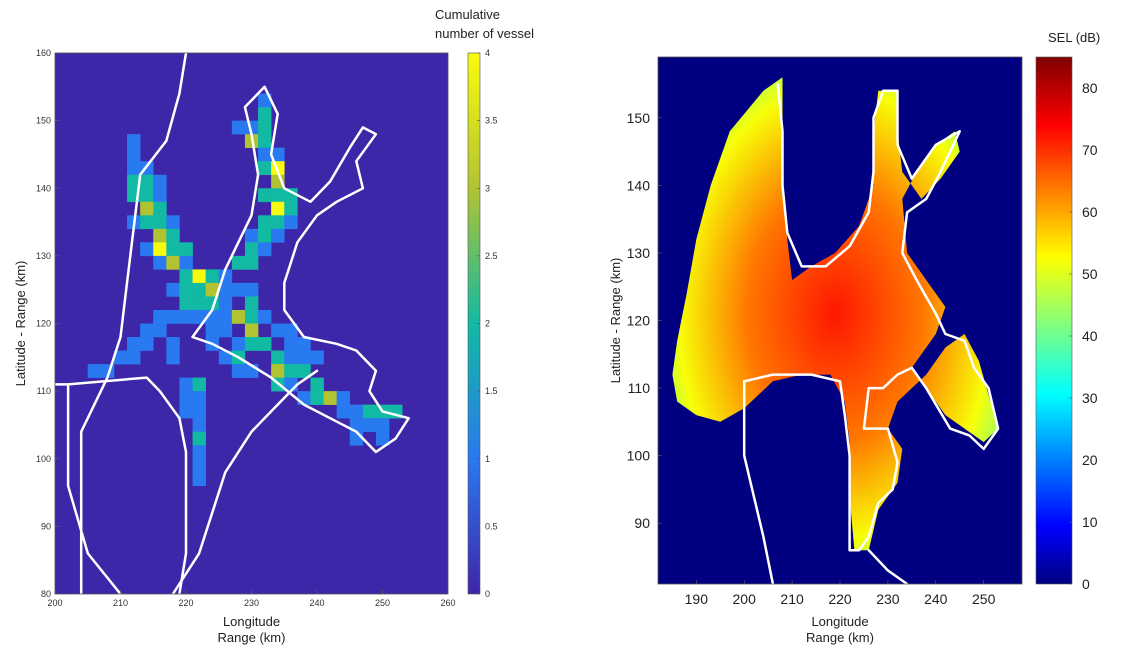 The height and width of the screenshot is (652, 1130). Describe the element at coordinates (745, 599) in the screenshot. I see `x-tick-label: 200` at that location.